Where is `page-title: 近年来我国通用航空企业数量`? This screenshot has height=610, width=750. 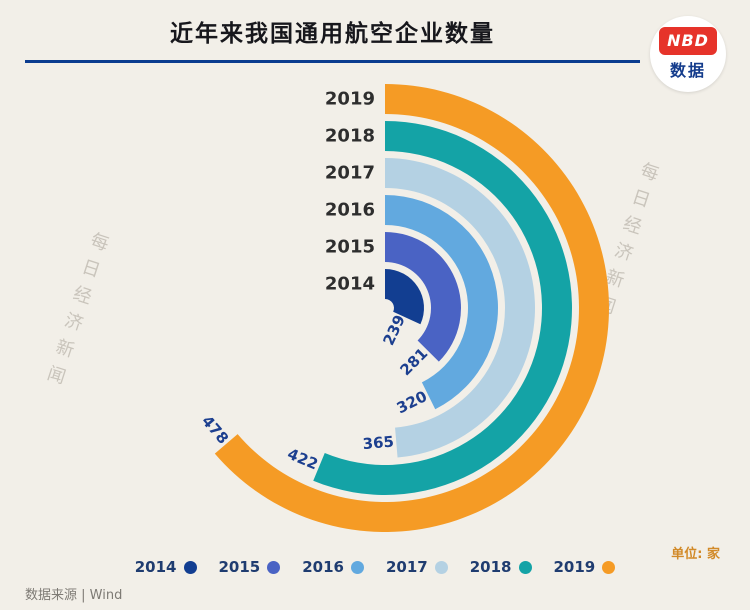
page-title: 近年来我国通用航空企业数量 is located at coordinates (332, 34).